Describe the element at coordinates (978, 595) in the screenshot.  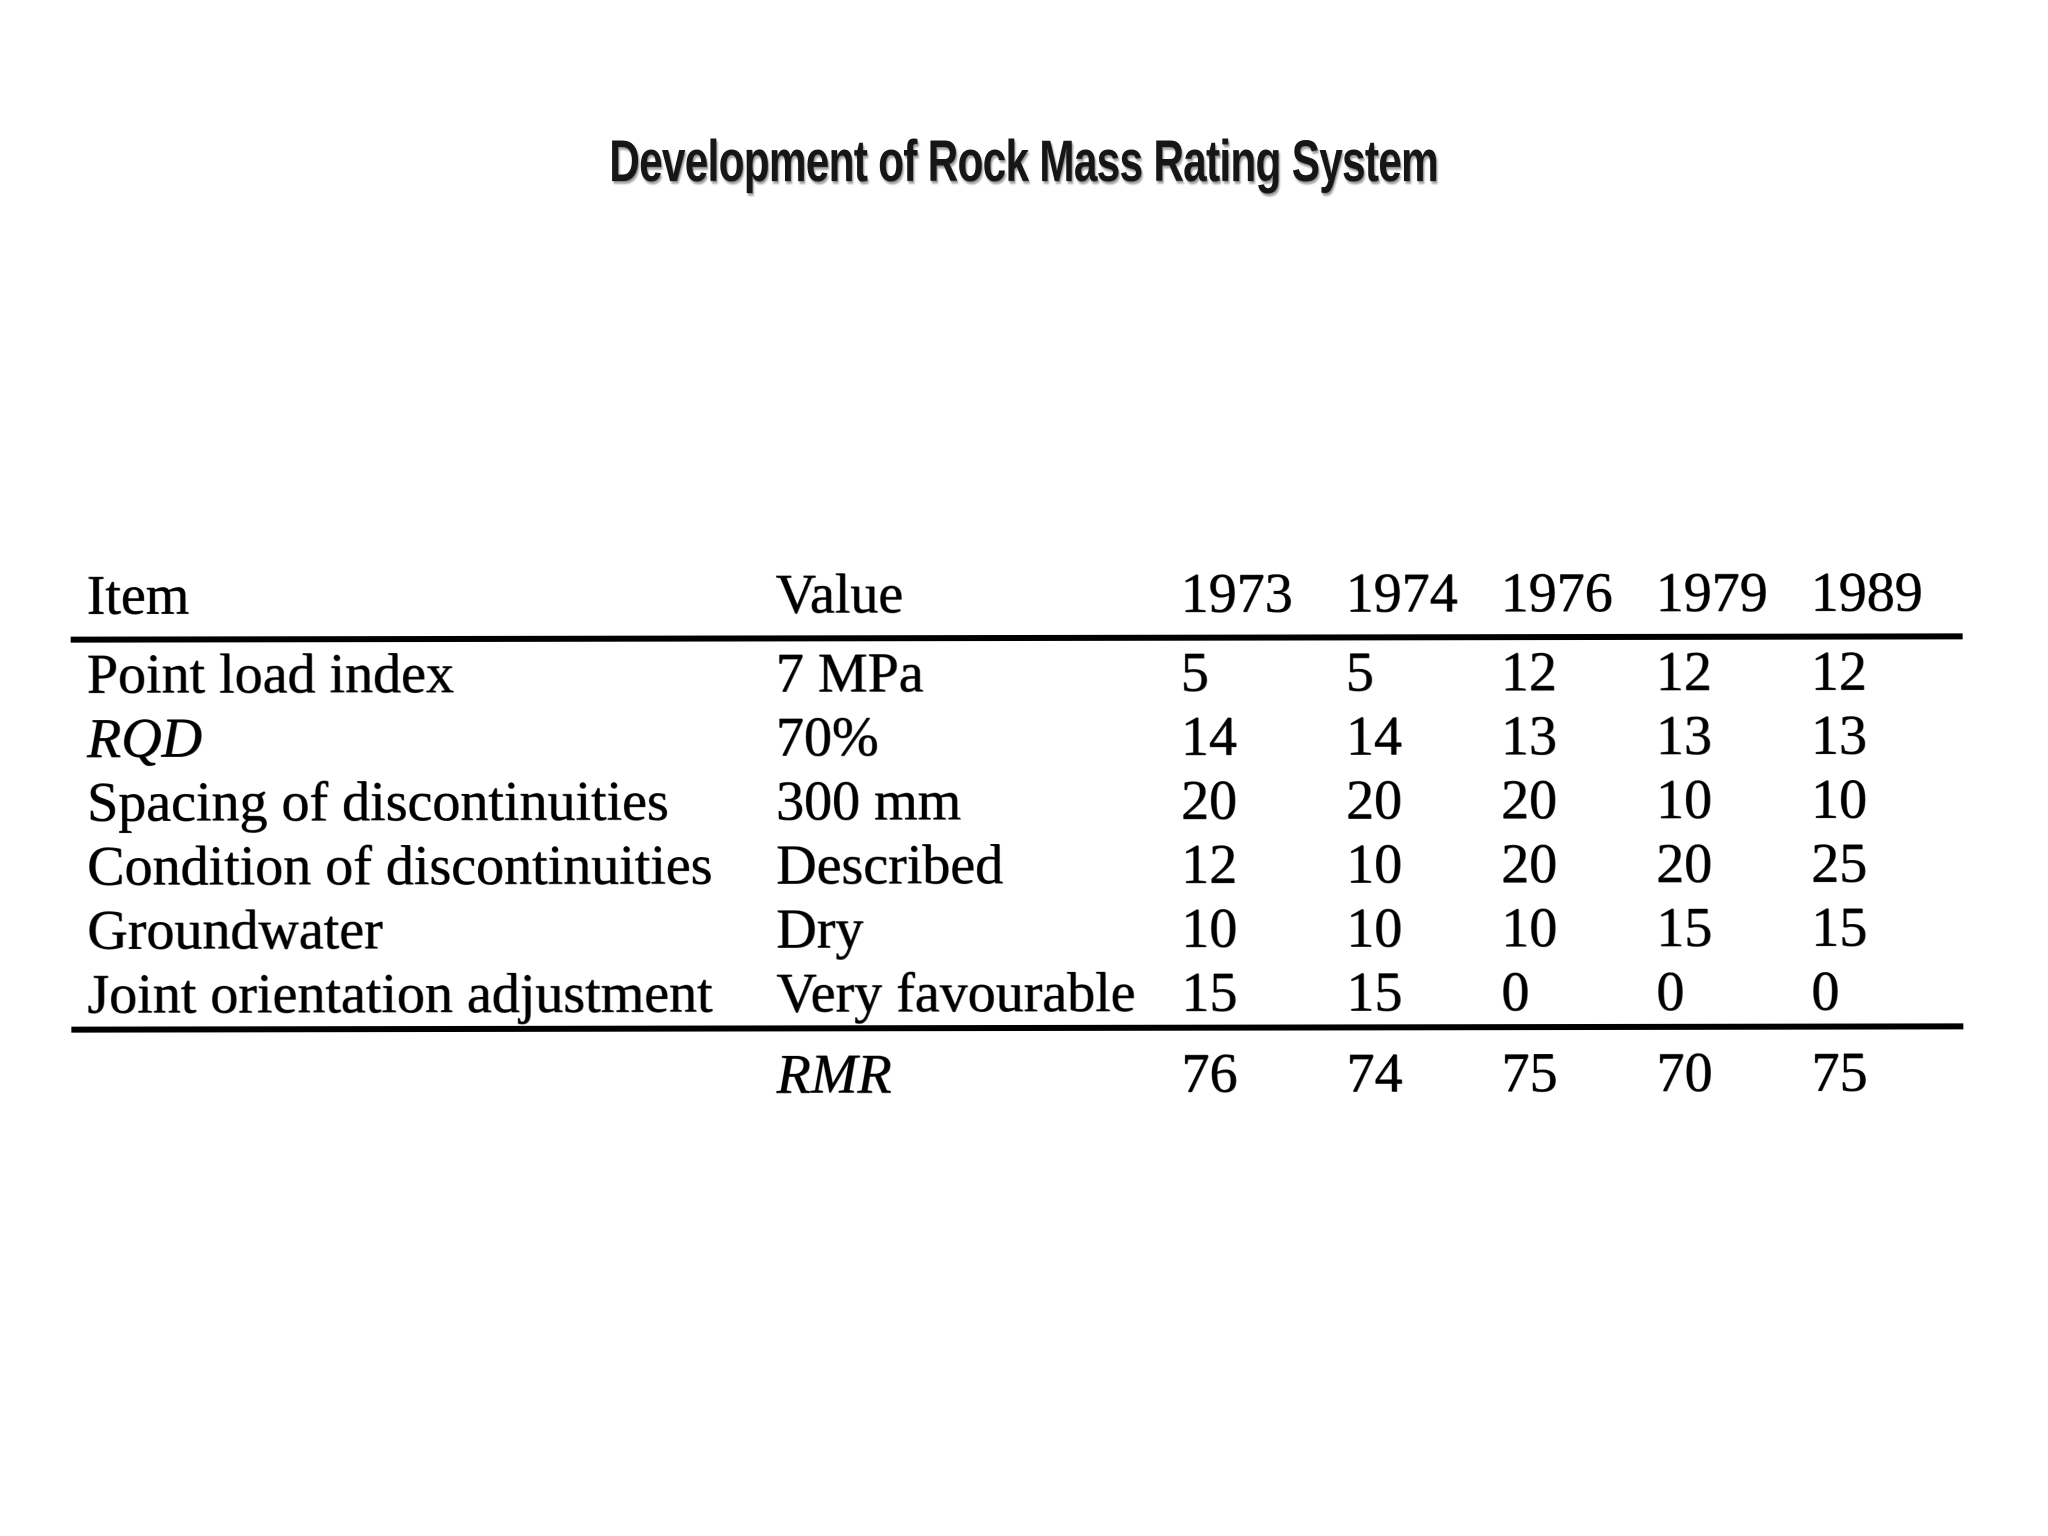
I see `column-header-value: Value` at that location.